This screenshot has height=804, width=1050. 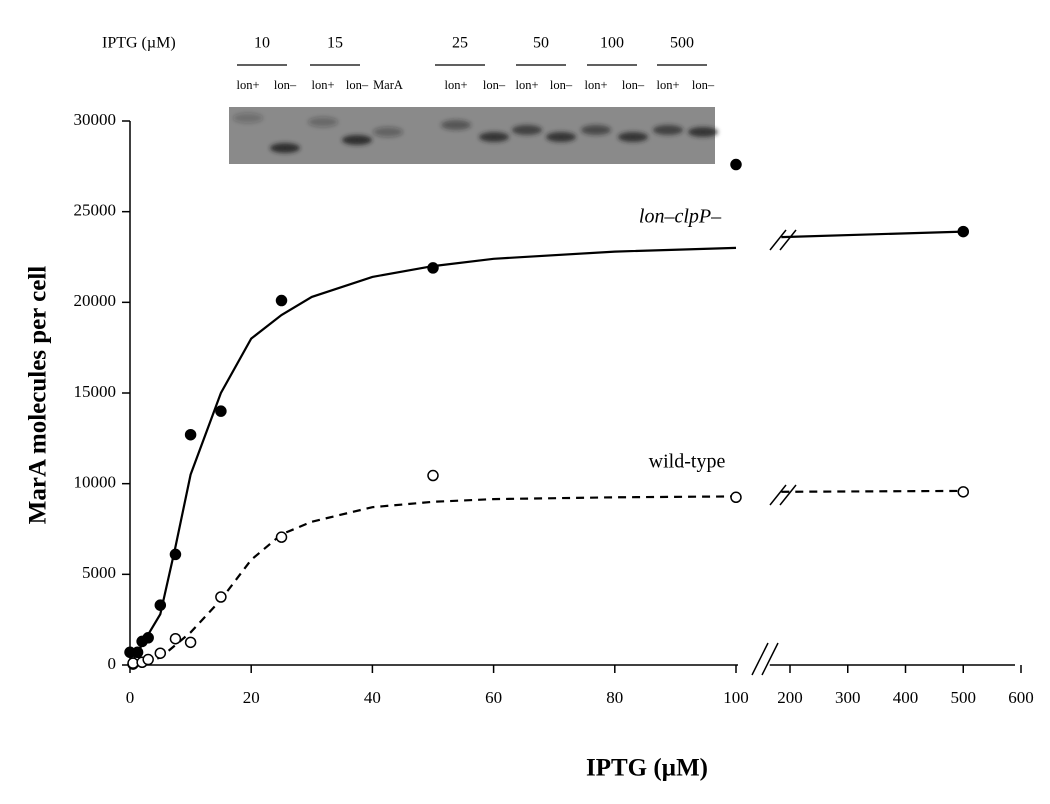 I want to click on series-label: wild-type, so click(x=687, y=462).